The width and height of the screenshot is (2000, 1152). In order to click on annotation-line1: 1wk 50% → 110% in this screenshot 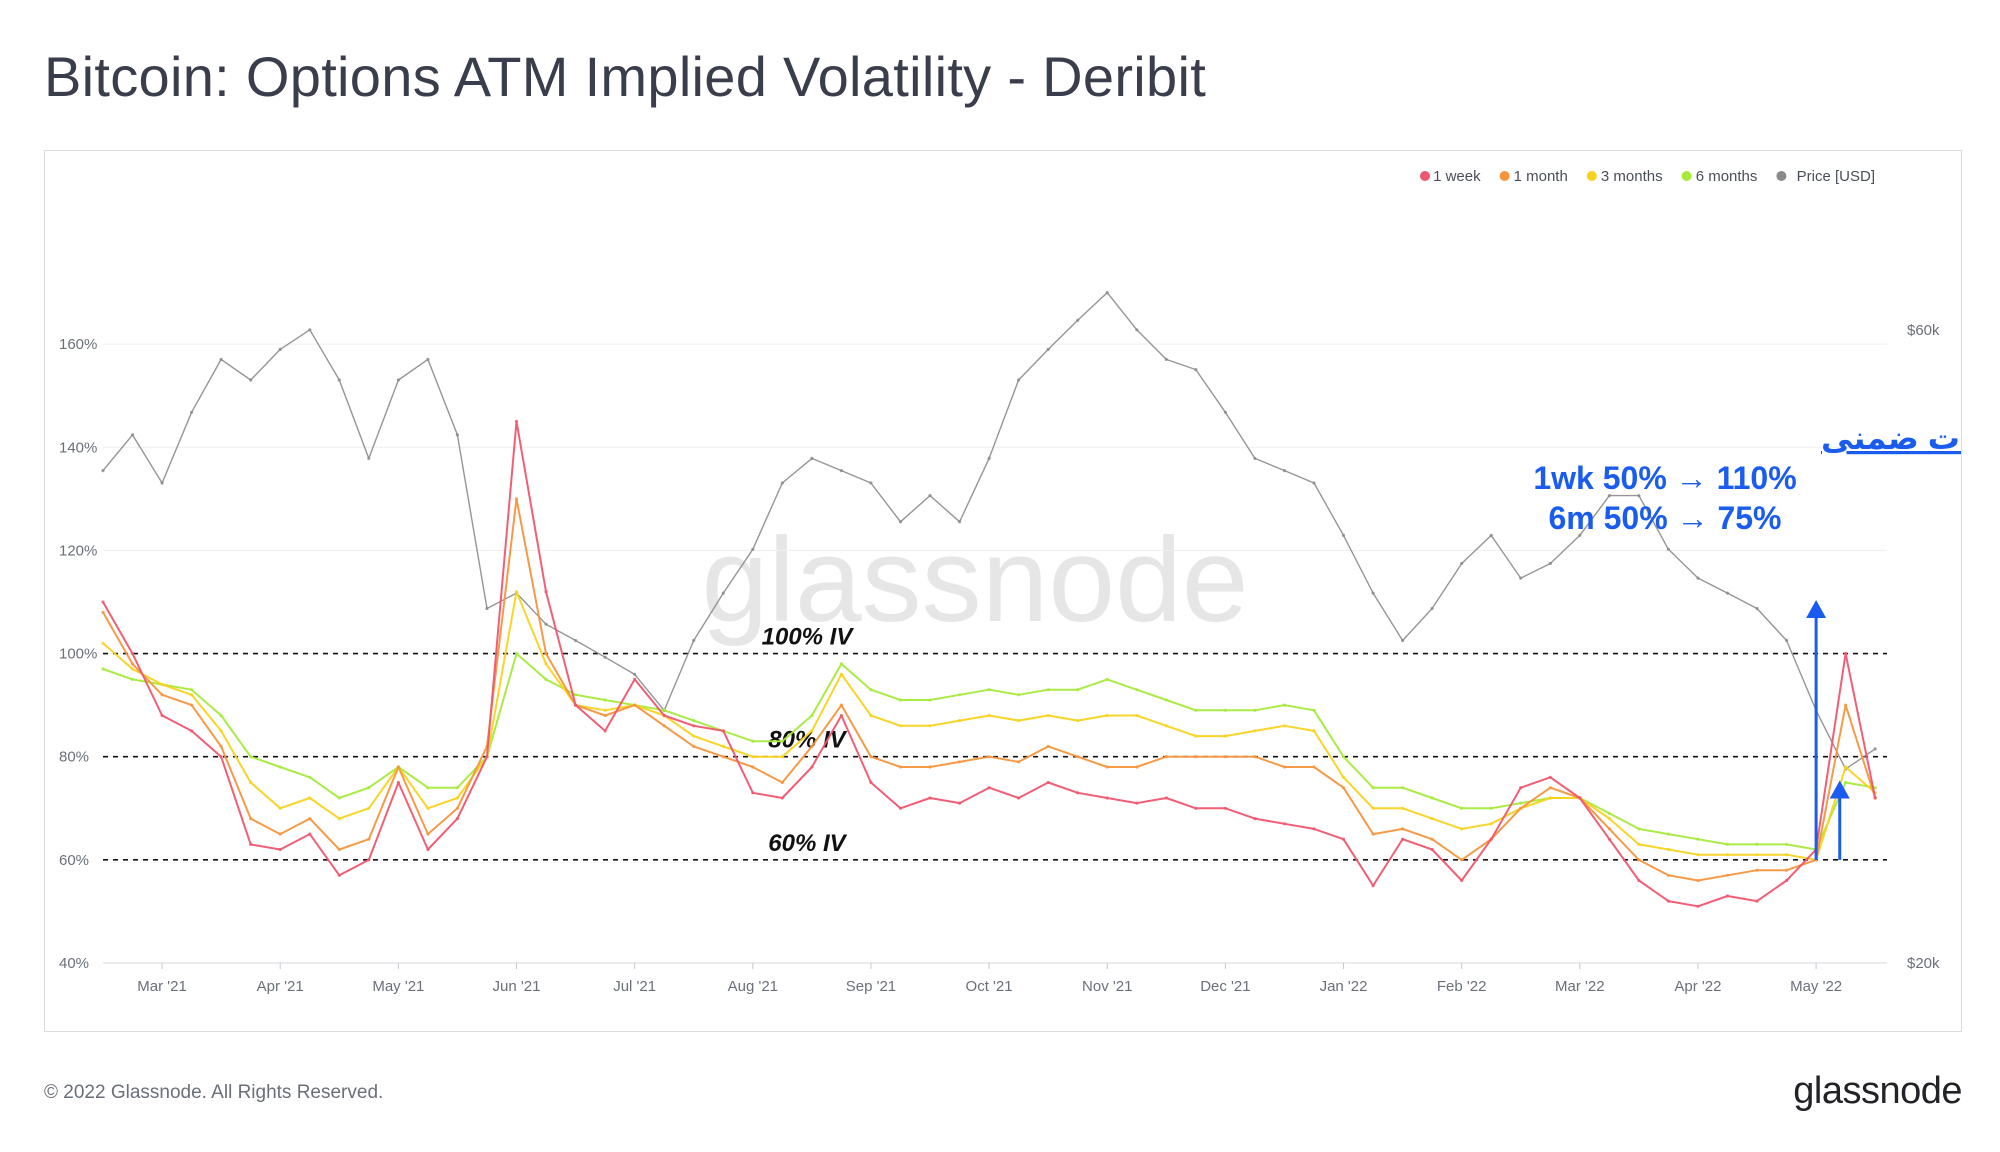, I will do `click(1664, 478)`.